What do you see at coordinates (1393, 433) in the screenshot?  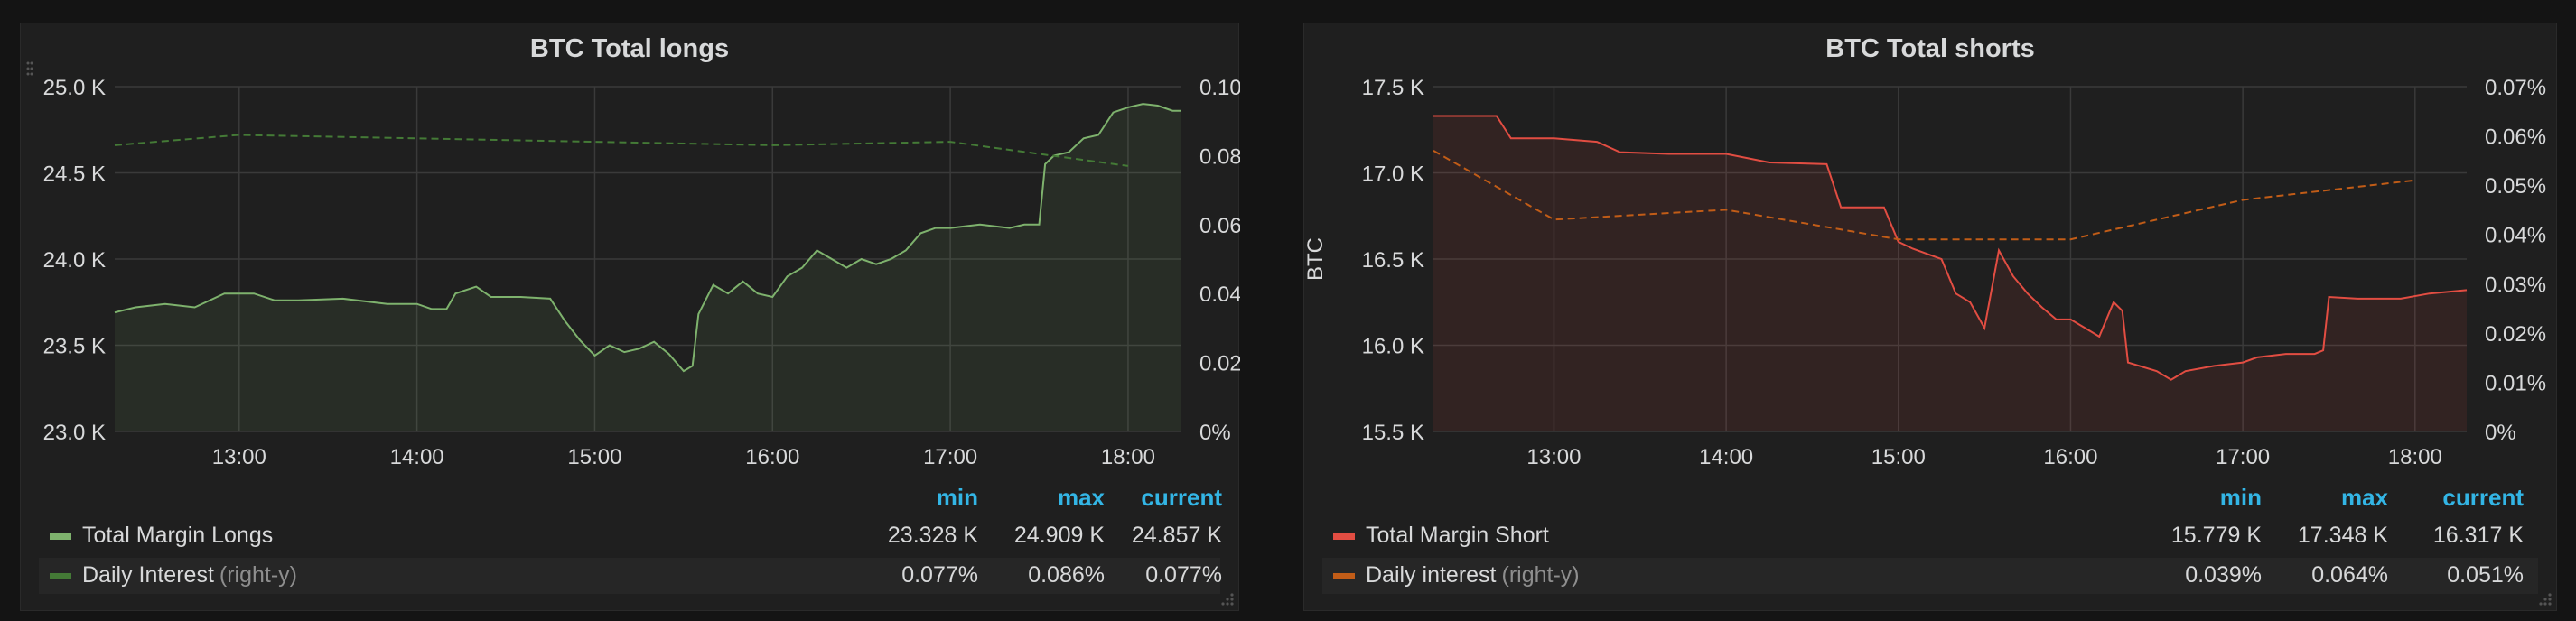 I see `y-axis-left-tick-label: 15.5 K` at bounding box center [1393, 433].